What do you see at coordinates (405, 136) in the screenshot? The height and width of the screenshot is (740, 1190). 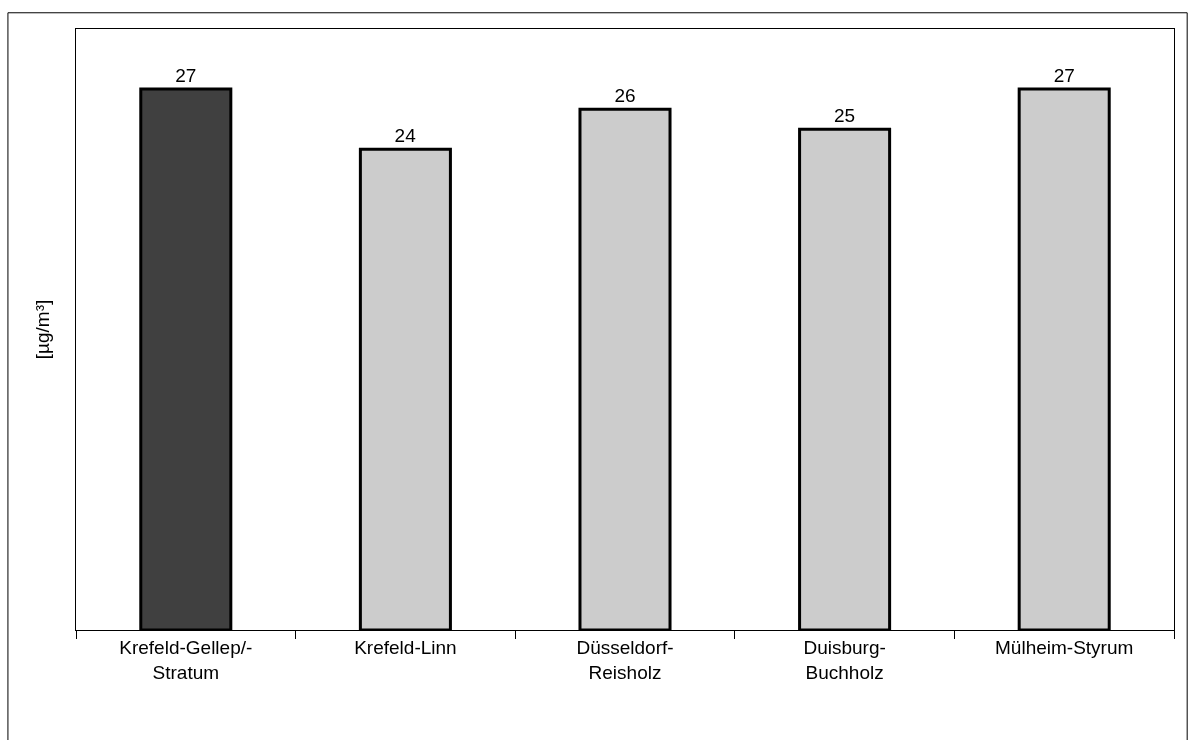 I see `data-label: 24` at bounding box center [405, 136].